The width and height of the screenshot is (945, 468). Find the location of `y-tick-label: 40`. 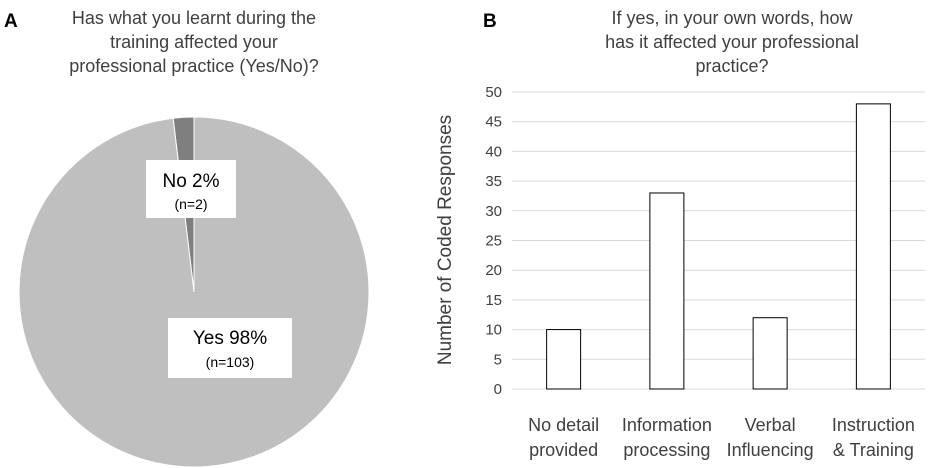

y-tick-label: 40 is located at coordinates (493, 151).